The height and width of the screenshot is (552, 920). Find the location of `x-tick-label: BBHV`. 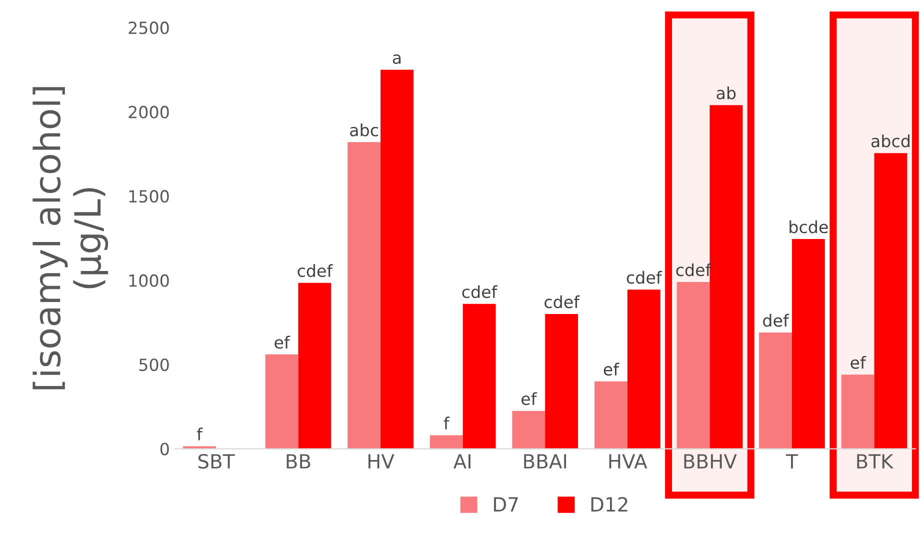

x-tick-label: BBHV is located at coordinates (710, 461).